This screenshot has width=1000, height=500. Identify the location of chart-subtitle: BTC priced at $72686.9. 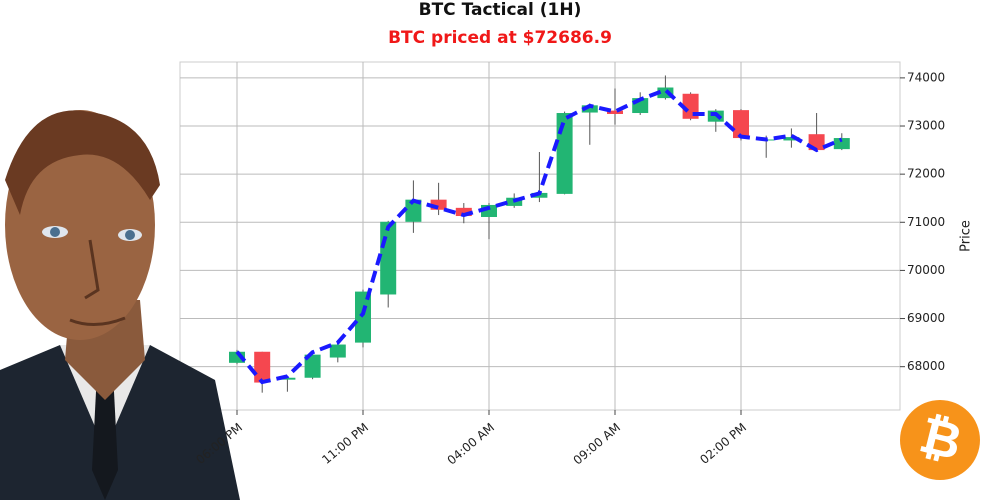
(500, 38).